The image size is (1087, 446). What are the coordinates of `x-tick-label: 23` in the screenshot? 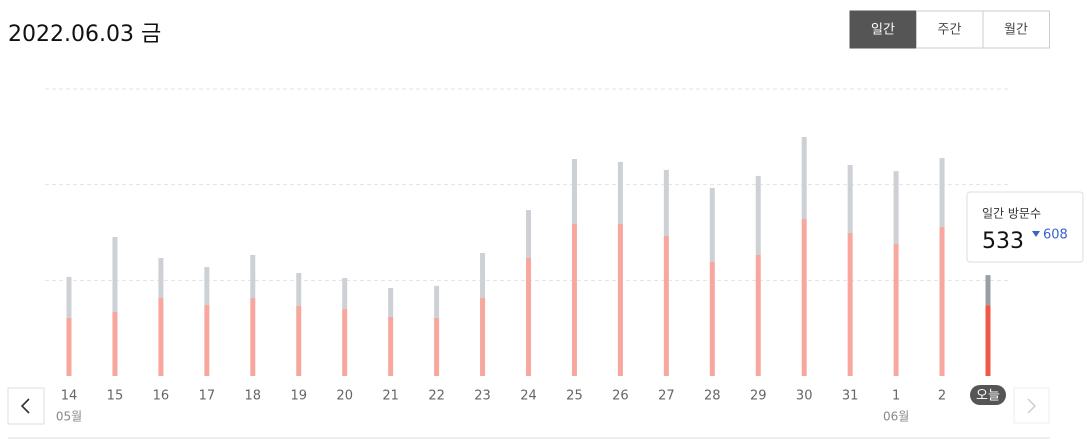 It's located at (482, 396).